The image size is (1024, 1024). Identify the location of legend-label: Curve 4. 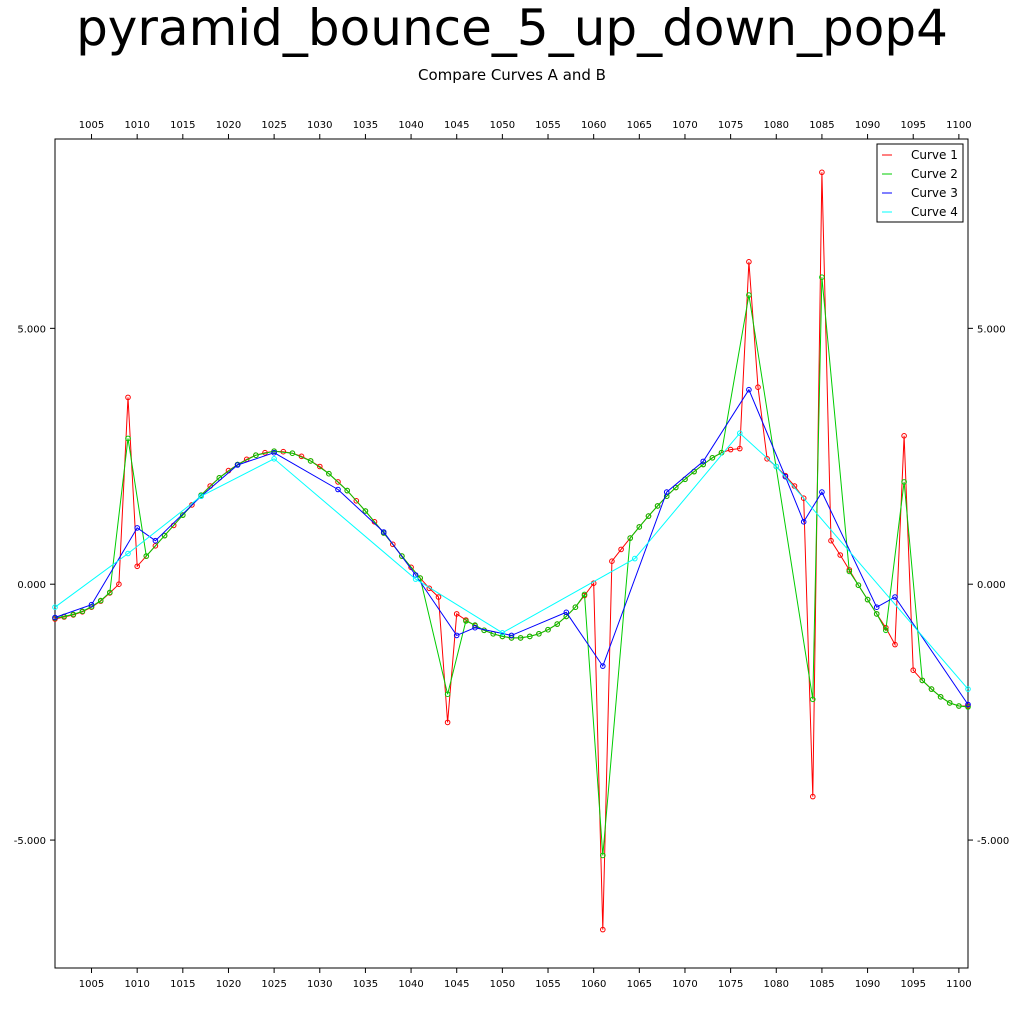
(934, 212).